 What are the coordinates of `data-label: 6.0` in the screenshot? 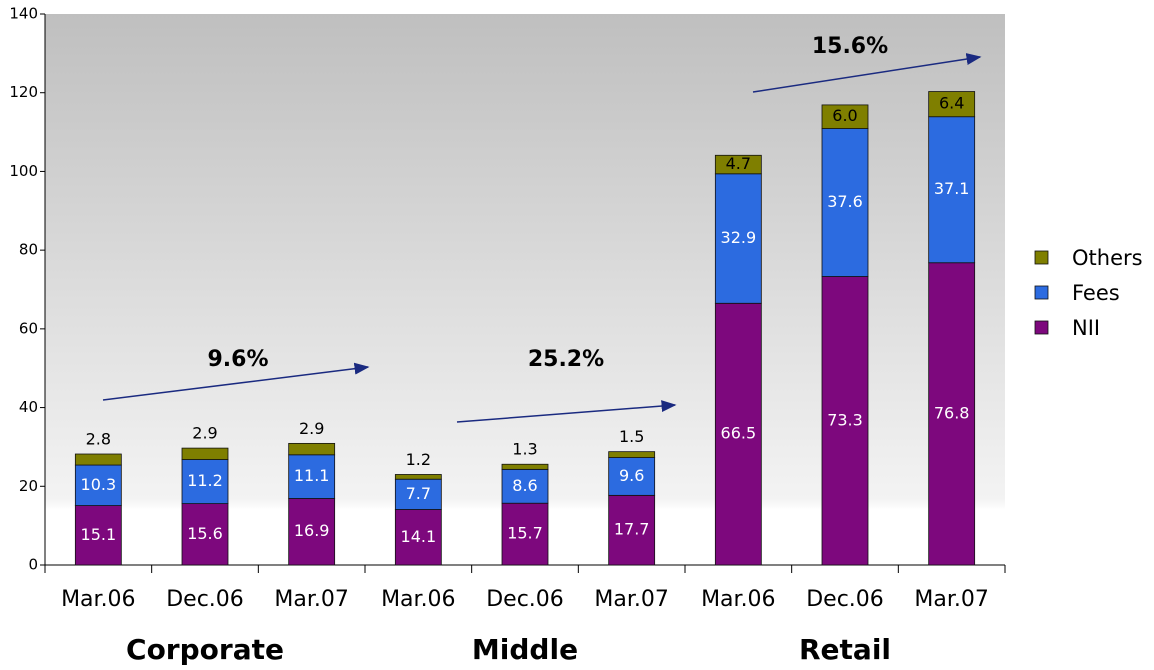 It's located at (844, 115).